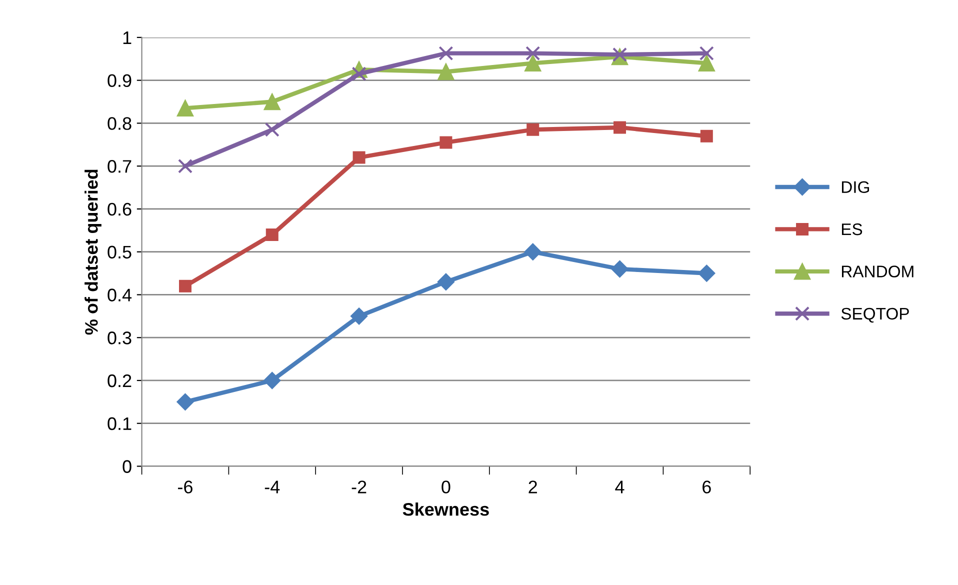 The width and height of the screenshot is (958, 585). Describe the element at coordinates (120, 81) in the screenshot. I see `y-tick-label: 0.9` at that location.